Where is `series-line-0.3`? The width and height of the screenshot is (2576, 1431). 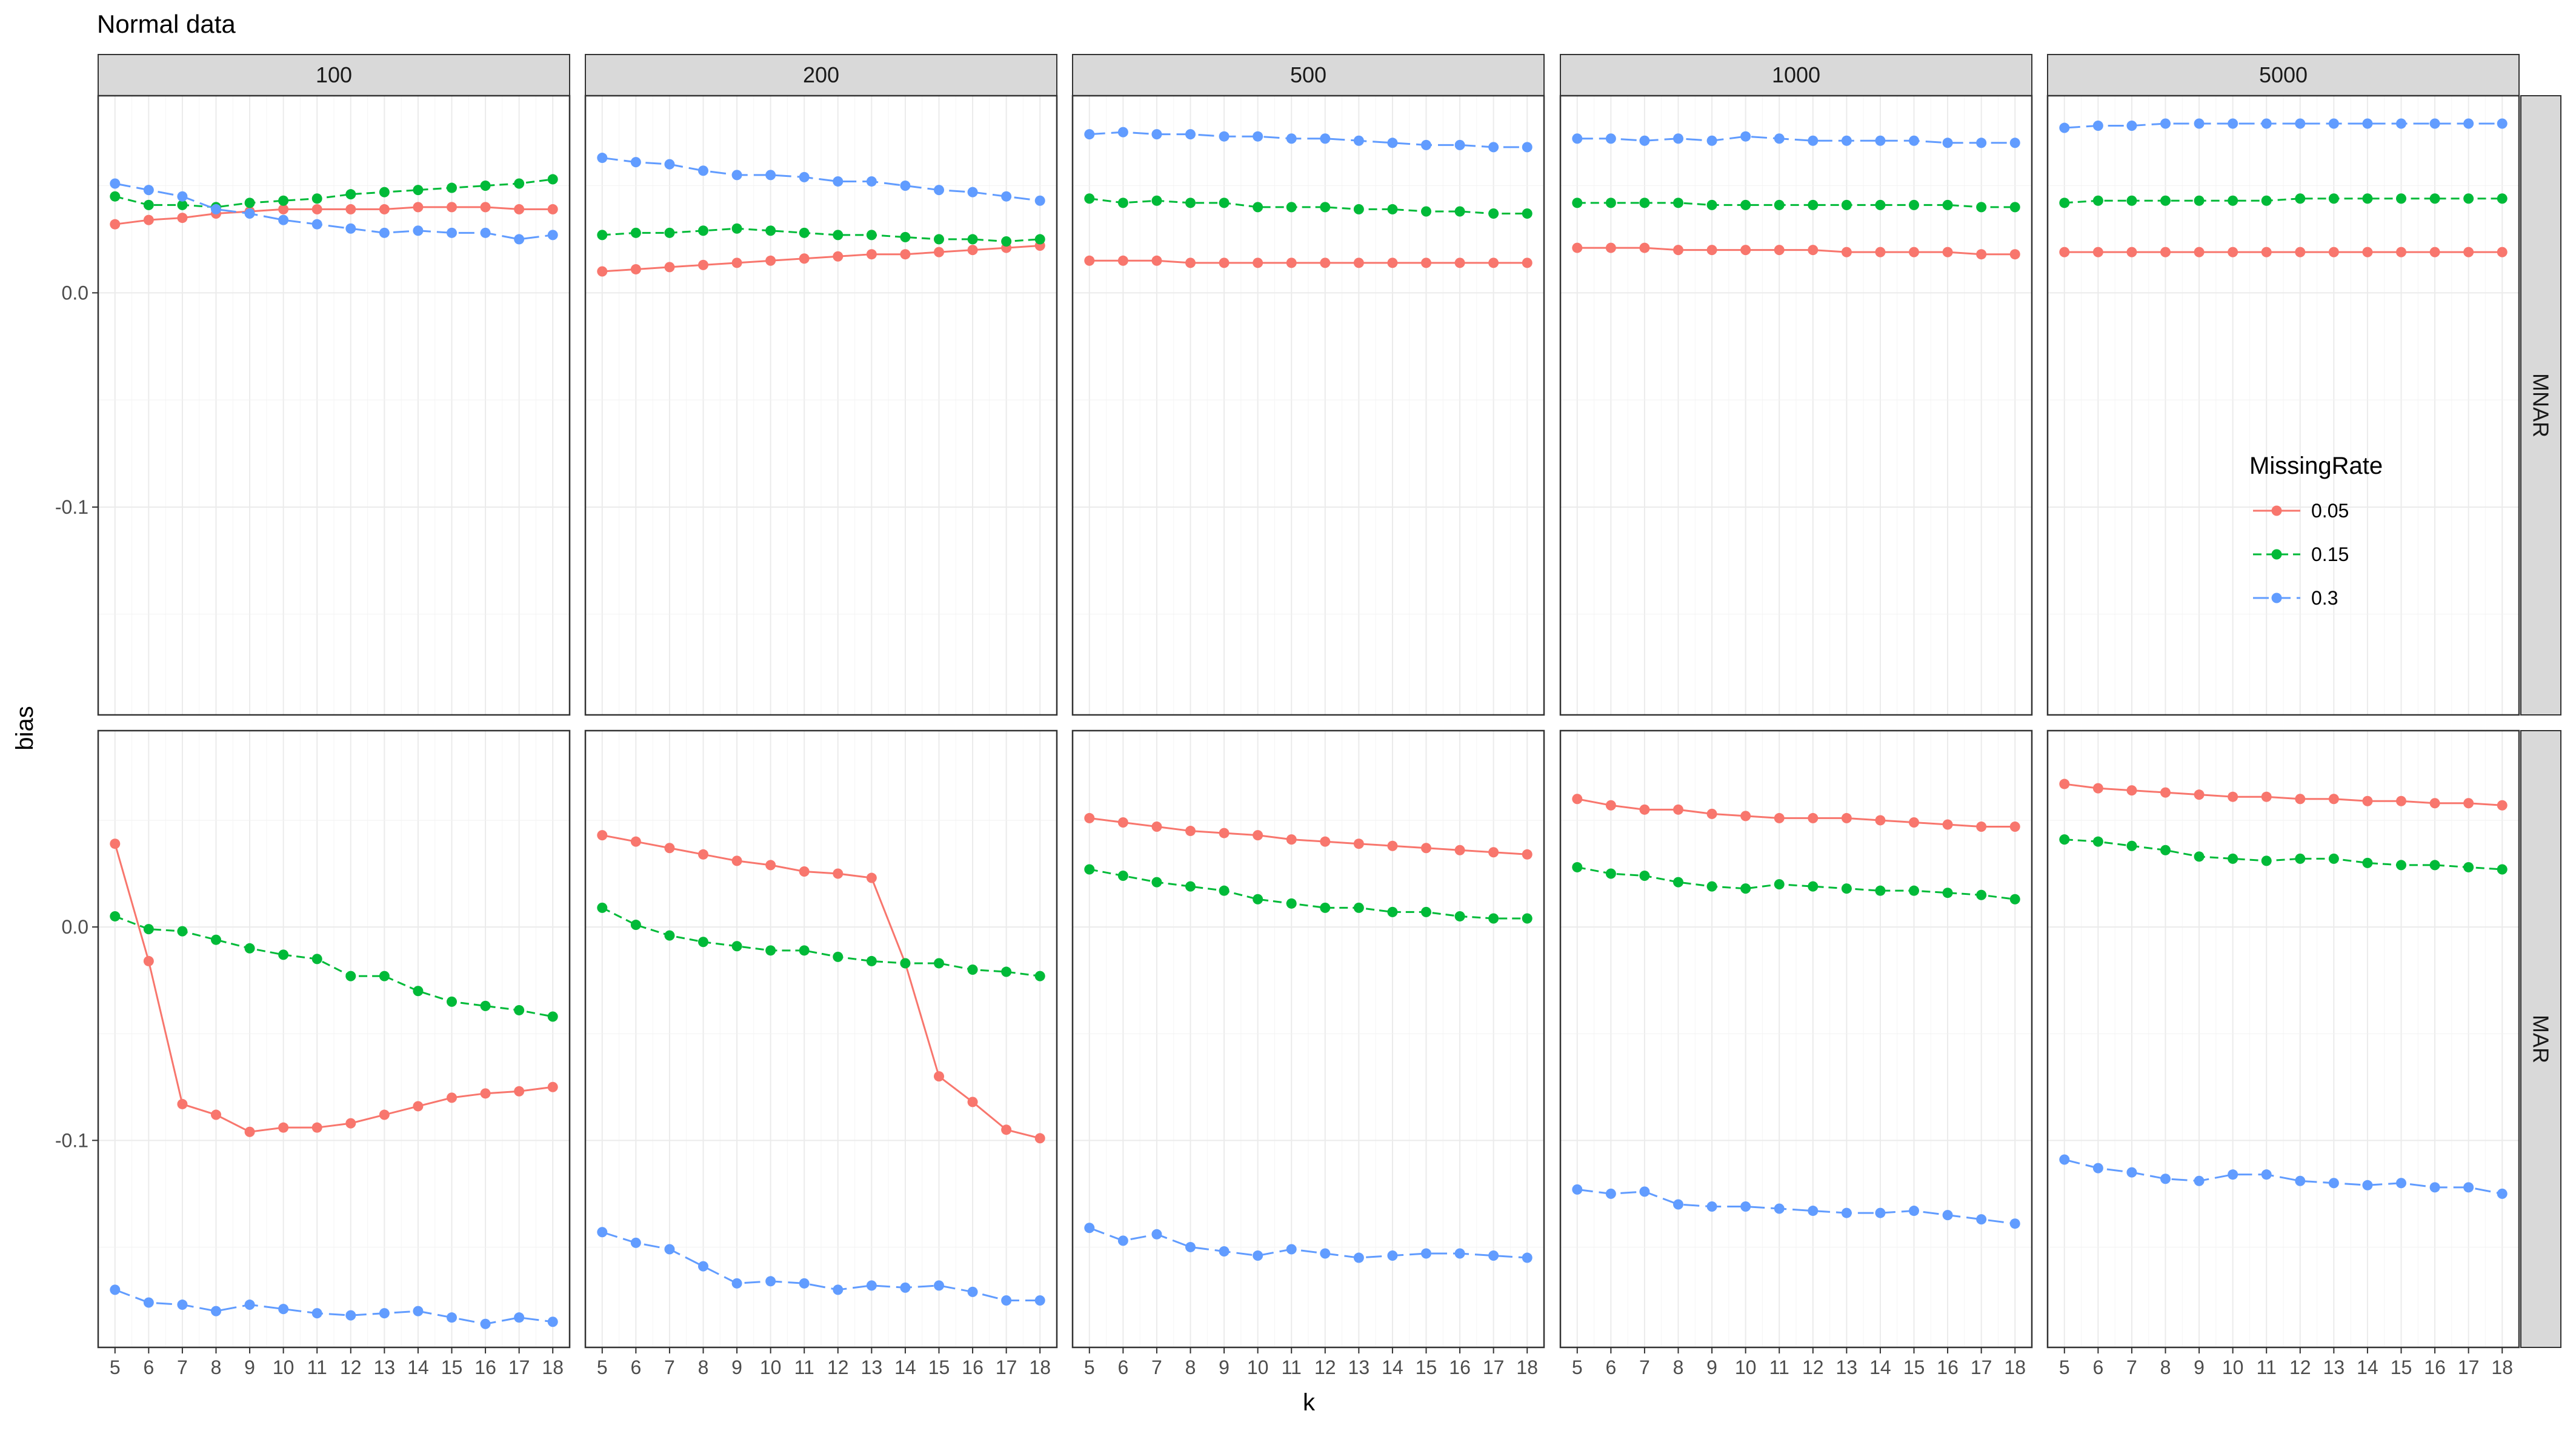 series-line-0.3 is located at coordinates (1796, 139).